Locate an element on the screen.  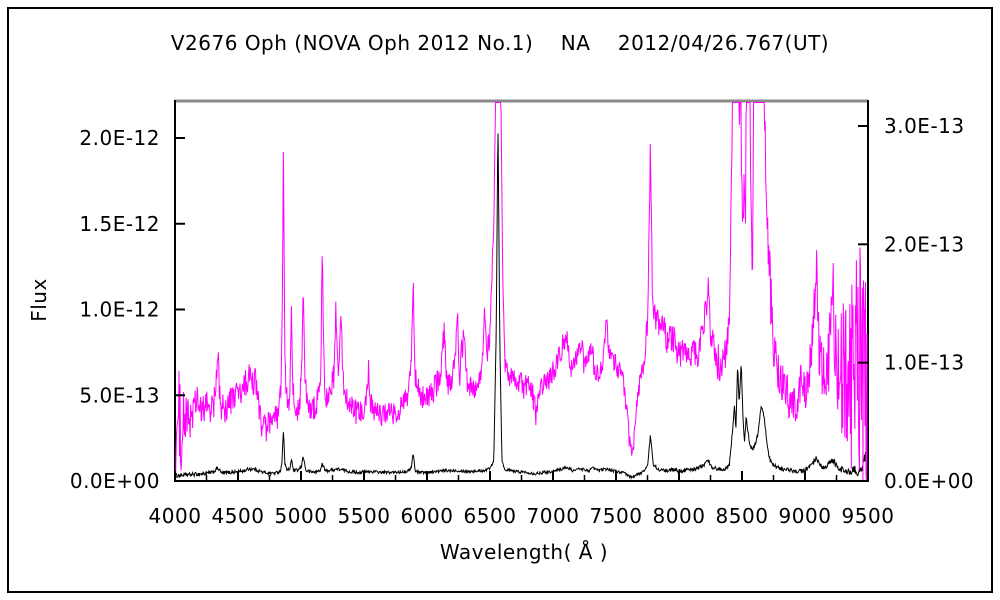
right-tick-label: 1.0E-13 is located at coordinates (924, 363).